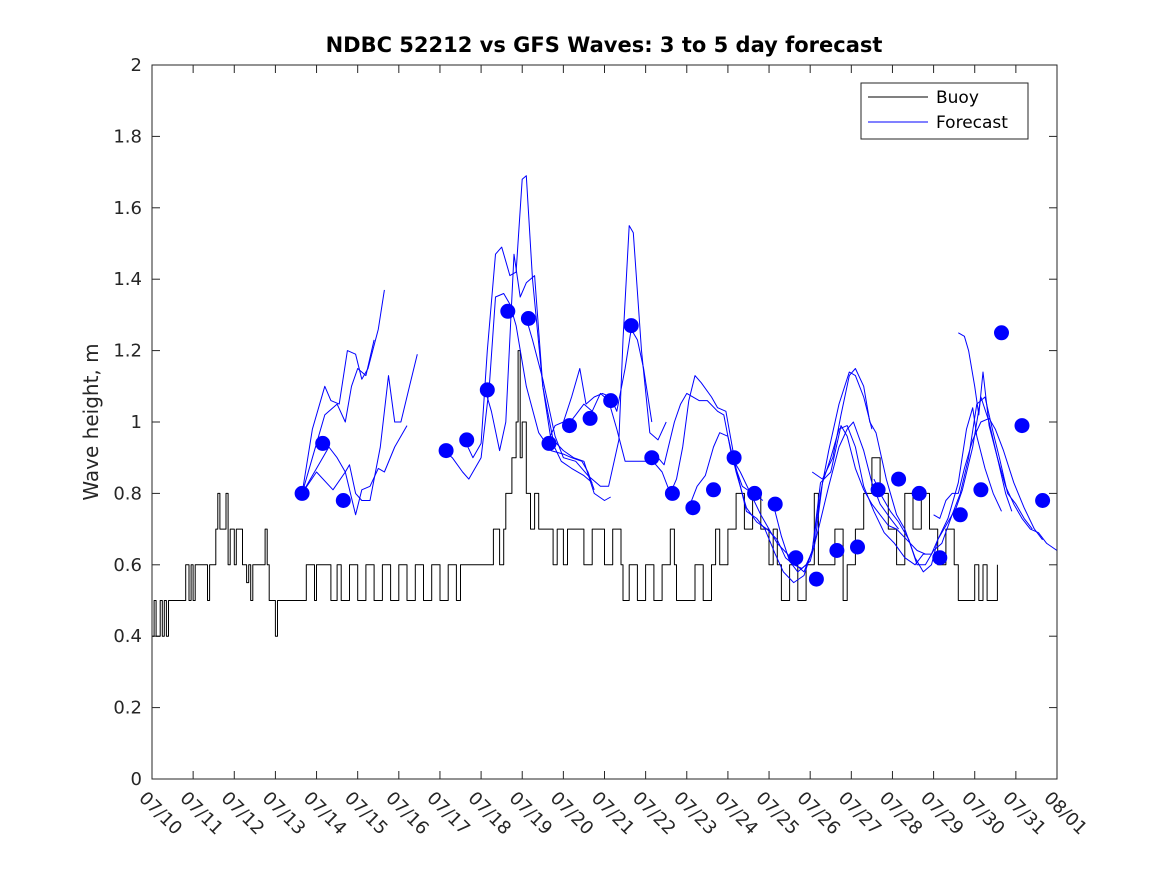 Image resolution: width=1167 pixels, height=875 pixels. Describe the element at coordinates (127, 636) in the screenshot. I see `y-tick-label: 0.4` at that location.